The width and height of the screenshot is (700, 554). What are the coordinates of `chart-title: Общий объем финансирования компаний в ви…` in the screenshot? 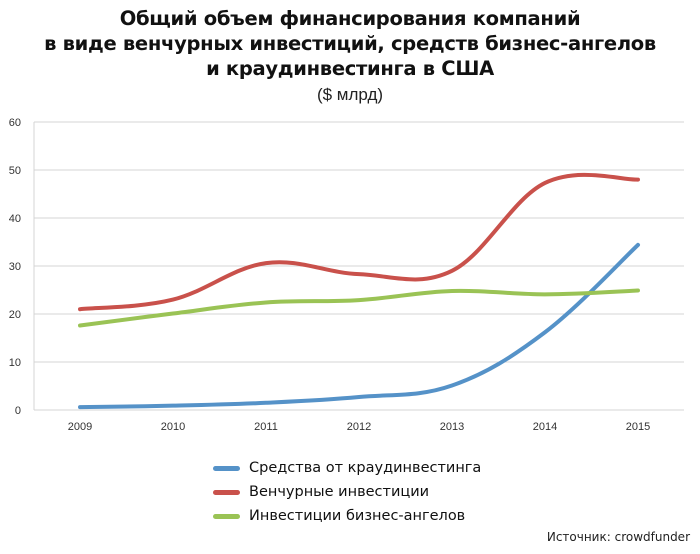 It's located at (350, 43).